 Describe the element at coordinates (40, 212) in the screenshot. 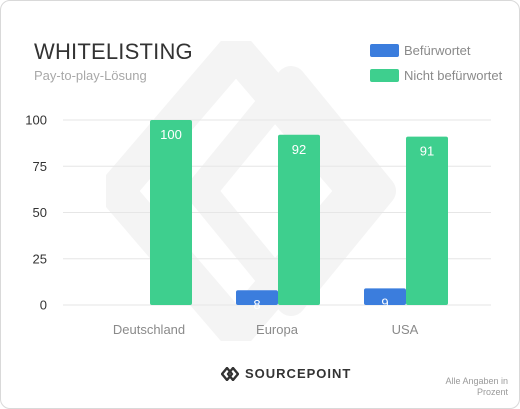

I see `y-tick-label: 50` at that location.